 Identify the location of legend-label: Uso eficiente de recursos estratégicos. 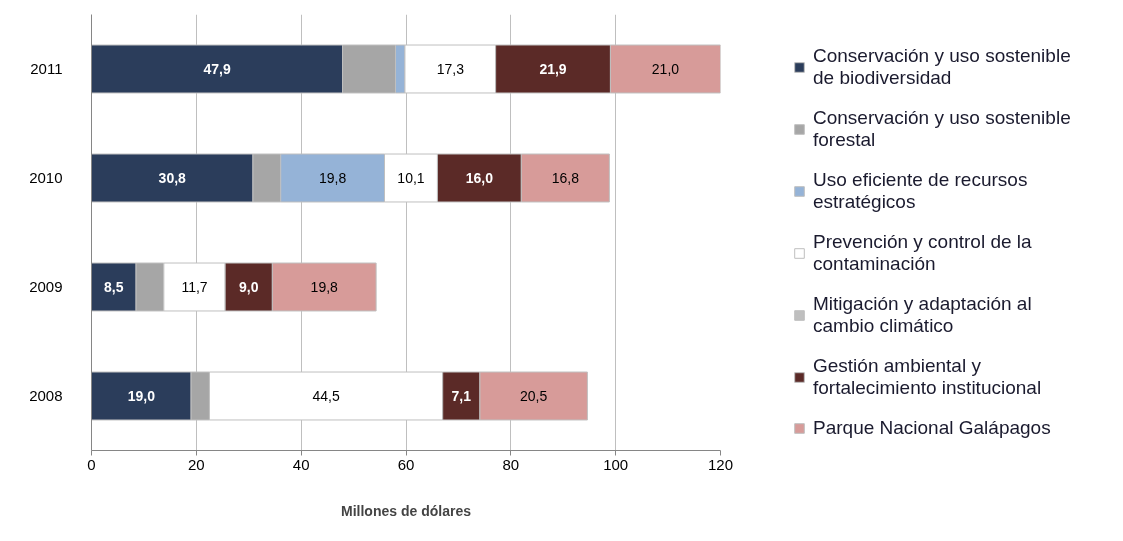
(920, 191).